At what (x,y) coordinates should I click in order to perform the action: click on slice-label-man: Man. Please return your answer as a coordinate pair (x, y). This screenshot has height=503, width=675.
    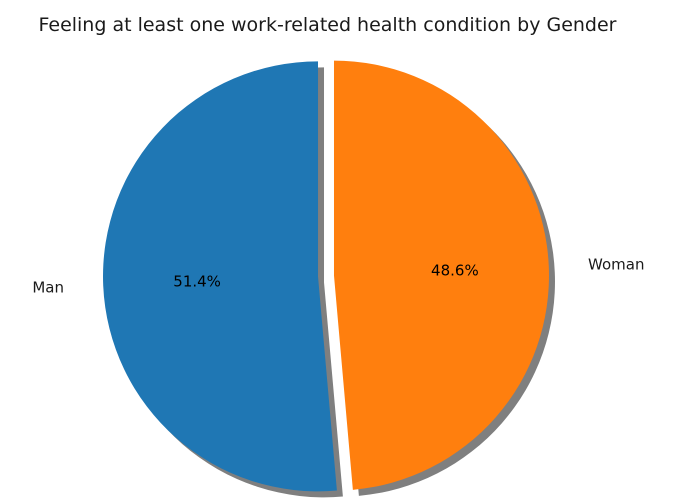
    Looking at the image, I should click on (48, 288).